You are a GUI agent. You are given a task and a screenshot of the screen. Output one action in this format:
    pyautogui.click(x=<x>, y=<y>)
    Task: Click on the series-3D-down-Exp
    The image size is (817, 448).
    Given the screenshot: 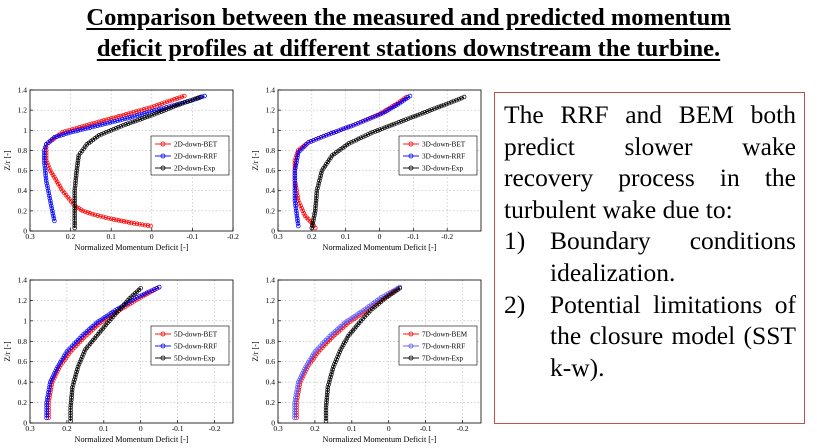 What is the action you would take?
    pyautogui.click(x=388, y=162)
    